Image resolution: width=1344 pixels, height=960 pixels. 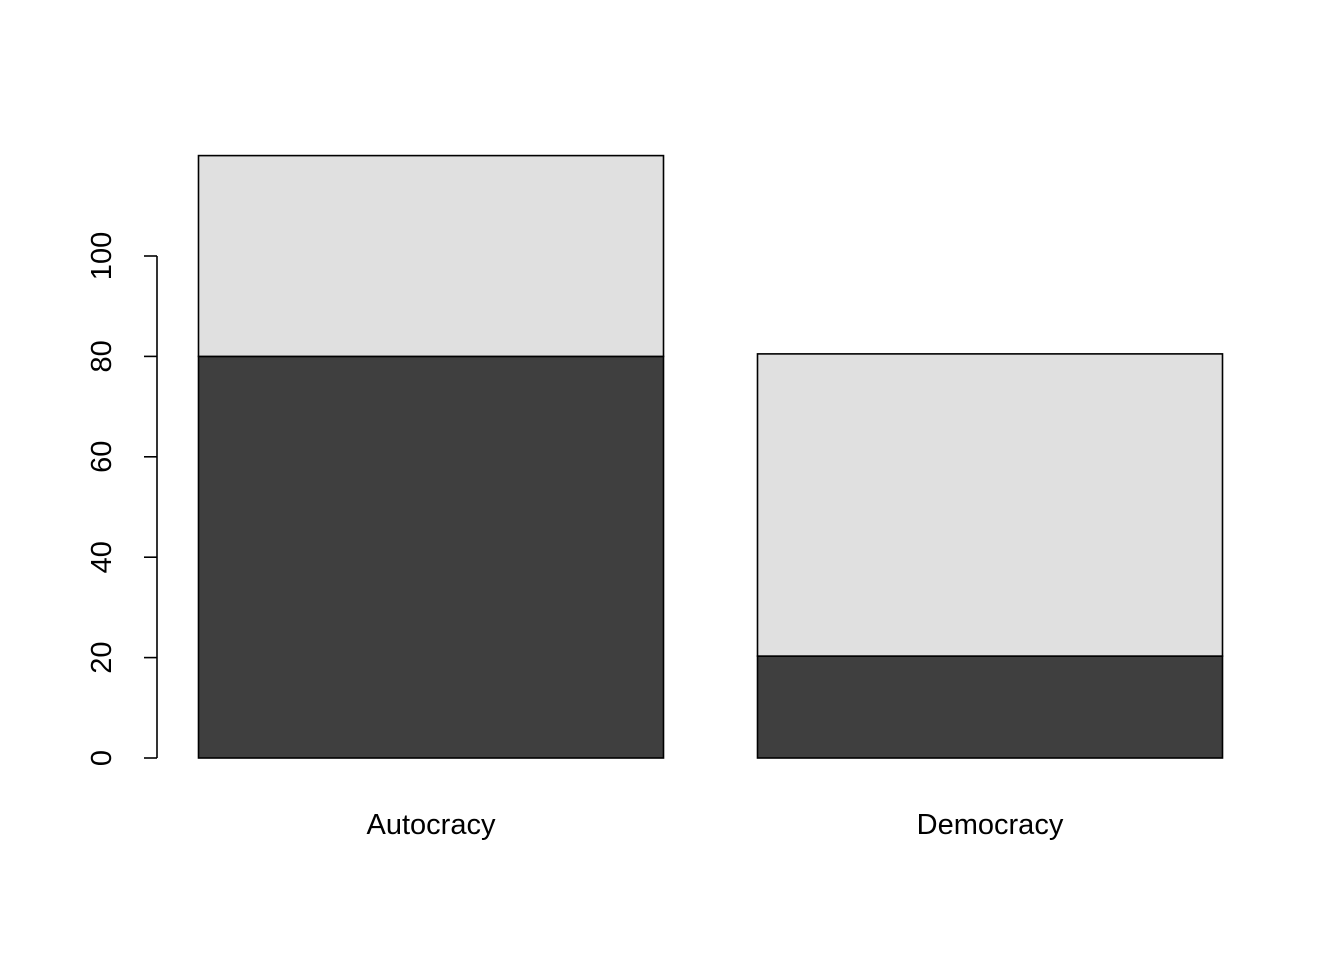 What do you see at coordinates (102, 457) in the screenshot?
I see `y-tick-label: 60` at bounding box center [102, 457].